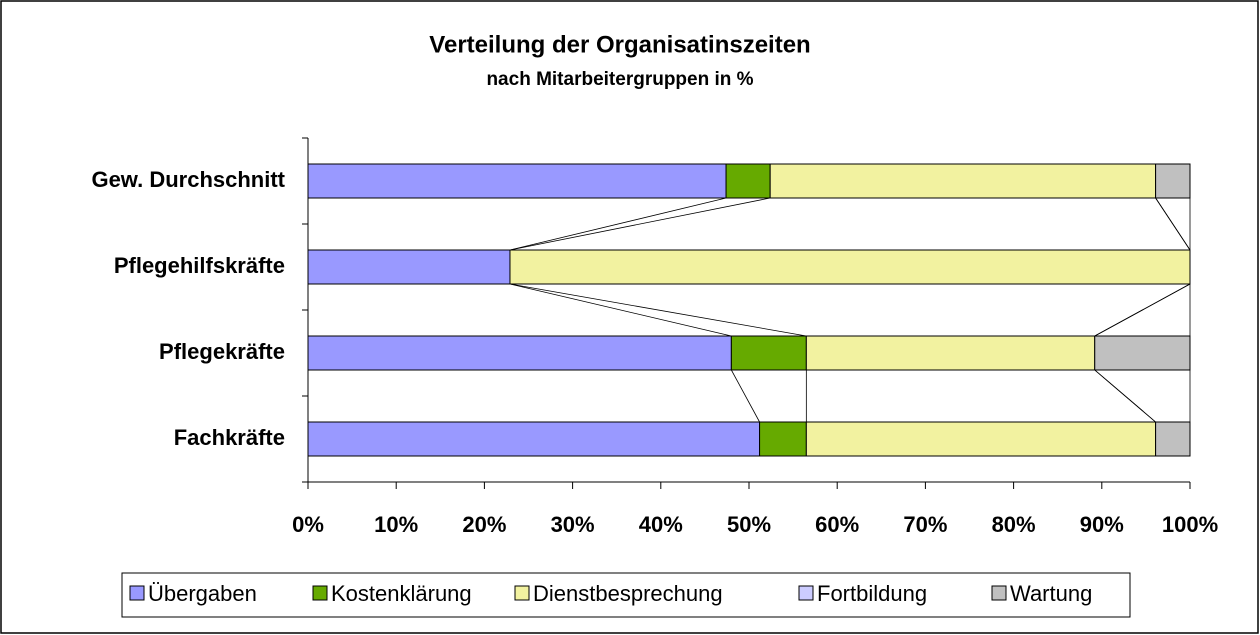  Describe the element at coordinates (229, 437) in the screenshot. I see `y-tick-label: Fachkräfte` at that location.